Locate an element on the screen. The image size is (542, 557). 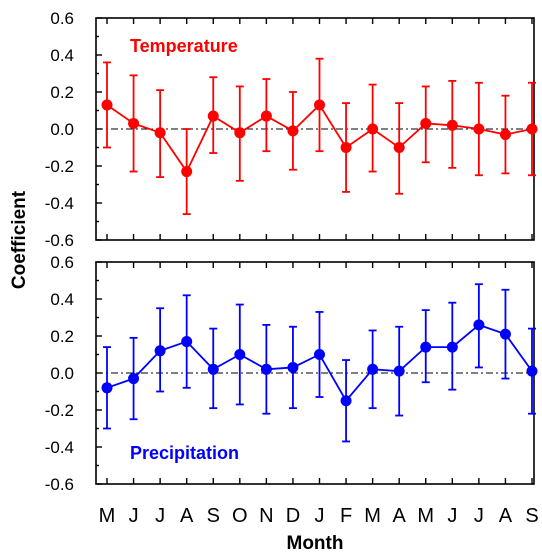
x-tick-label: D is located at coordinates (293, 516).